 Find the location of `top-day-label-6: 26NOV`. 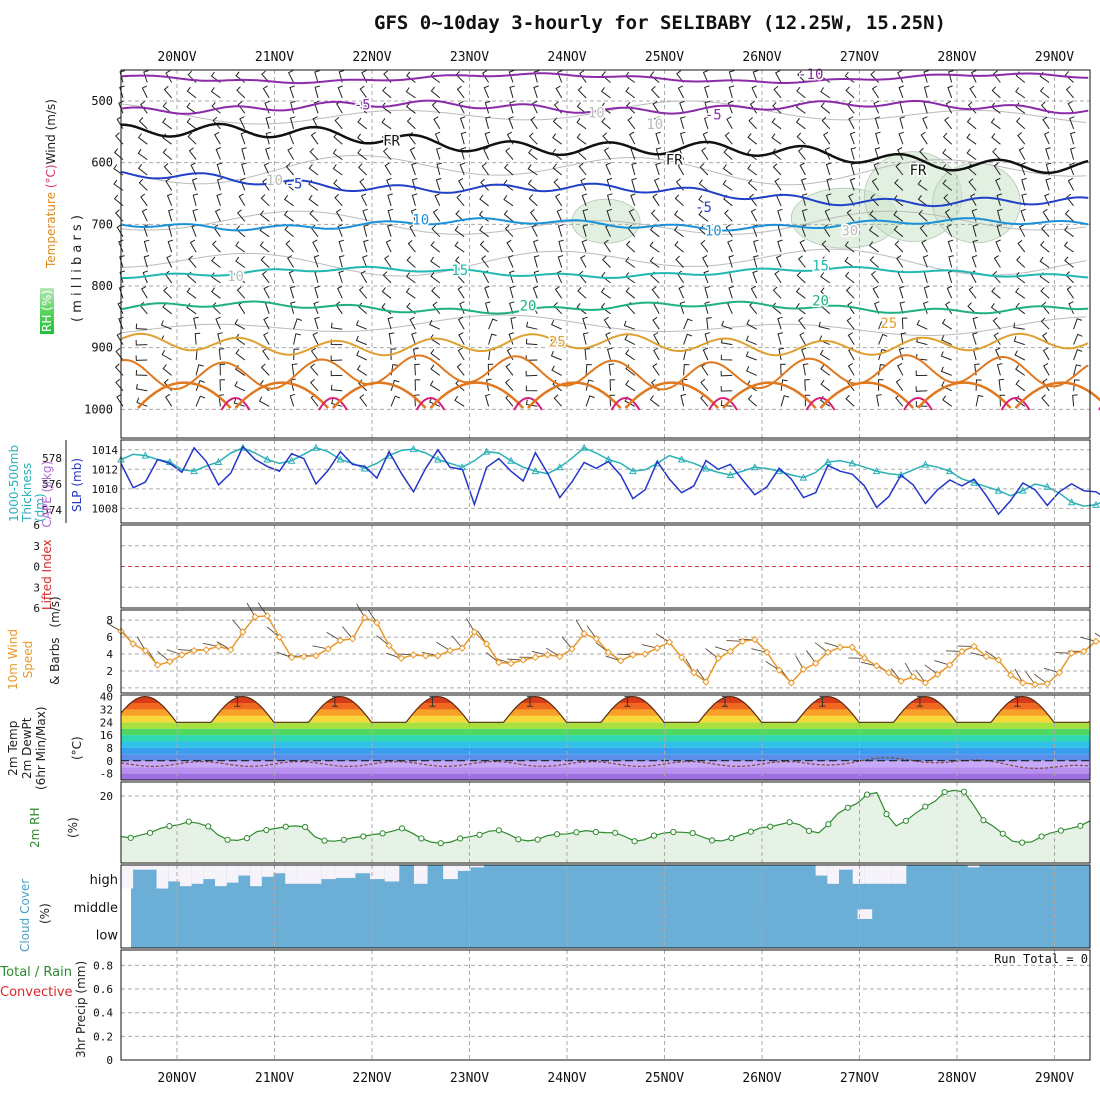

top-day-label-6: 26NOV is located at coordinates (761, 57).